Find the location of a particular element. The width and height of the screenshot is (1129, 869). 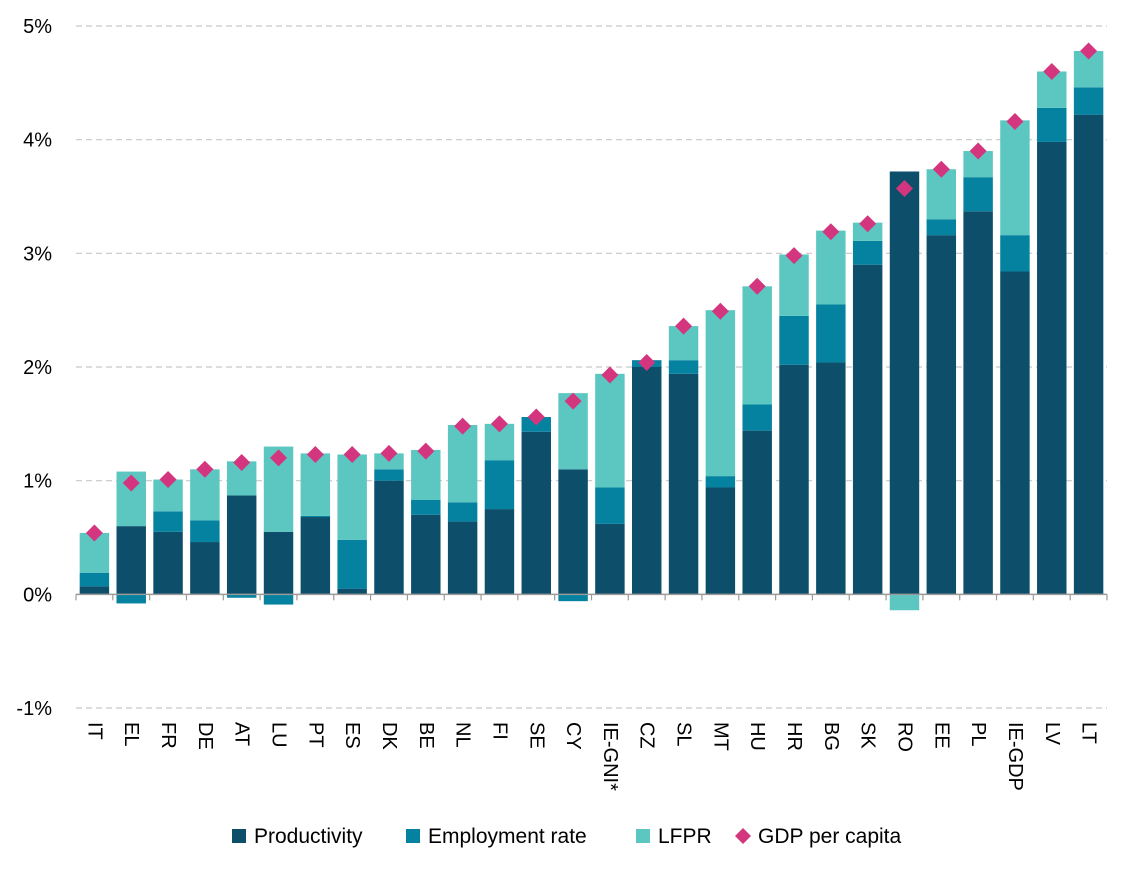

legend-gdp-per-capita-label: GDP per capita is located at coordinates (830, 836).